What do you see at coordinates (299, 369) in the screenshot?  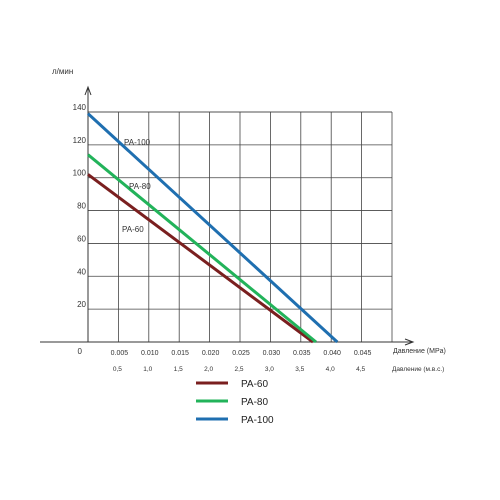 I see `x2-tick-label: 3,5` at bounding box center [299, 369].